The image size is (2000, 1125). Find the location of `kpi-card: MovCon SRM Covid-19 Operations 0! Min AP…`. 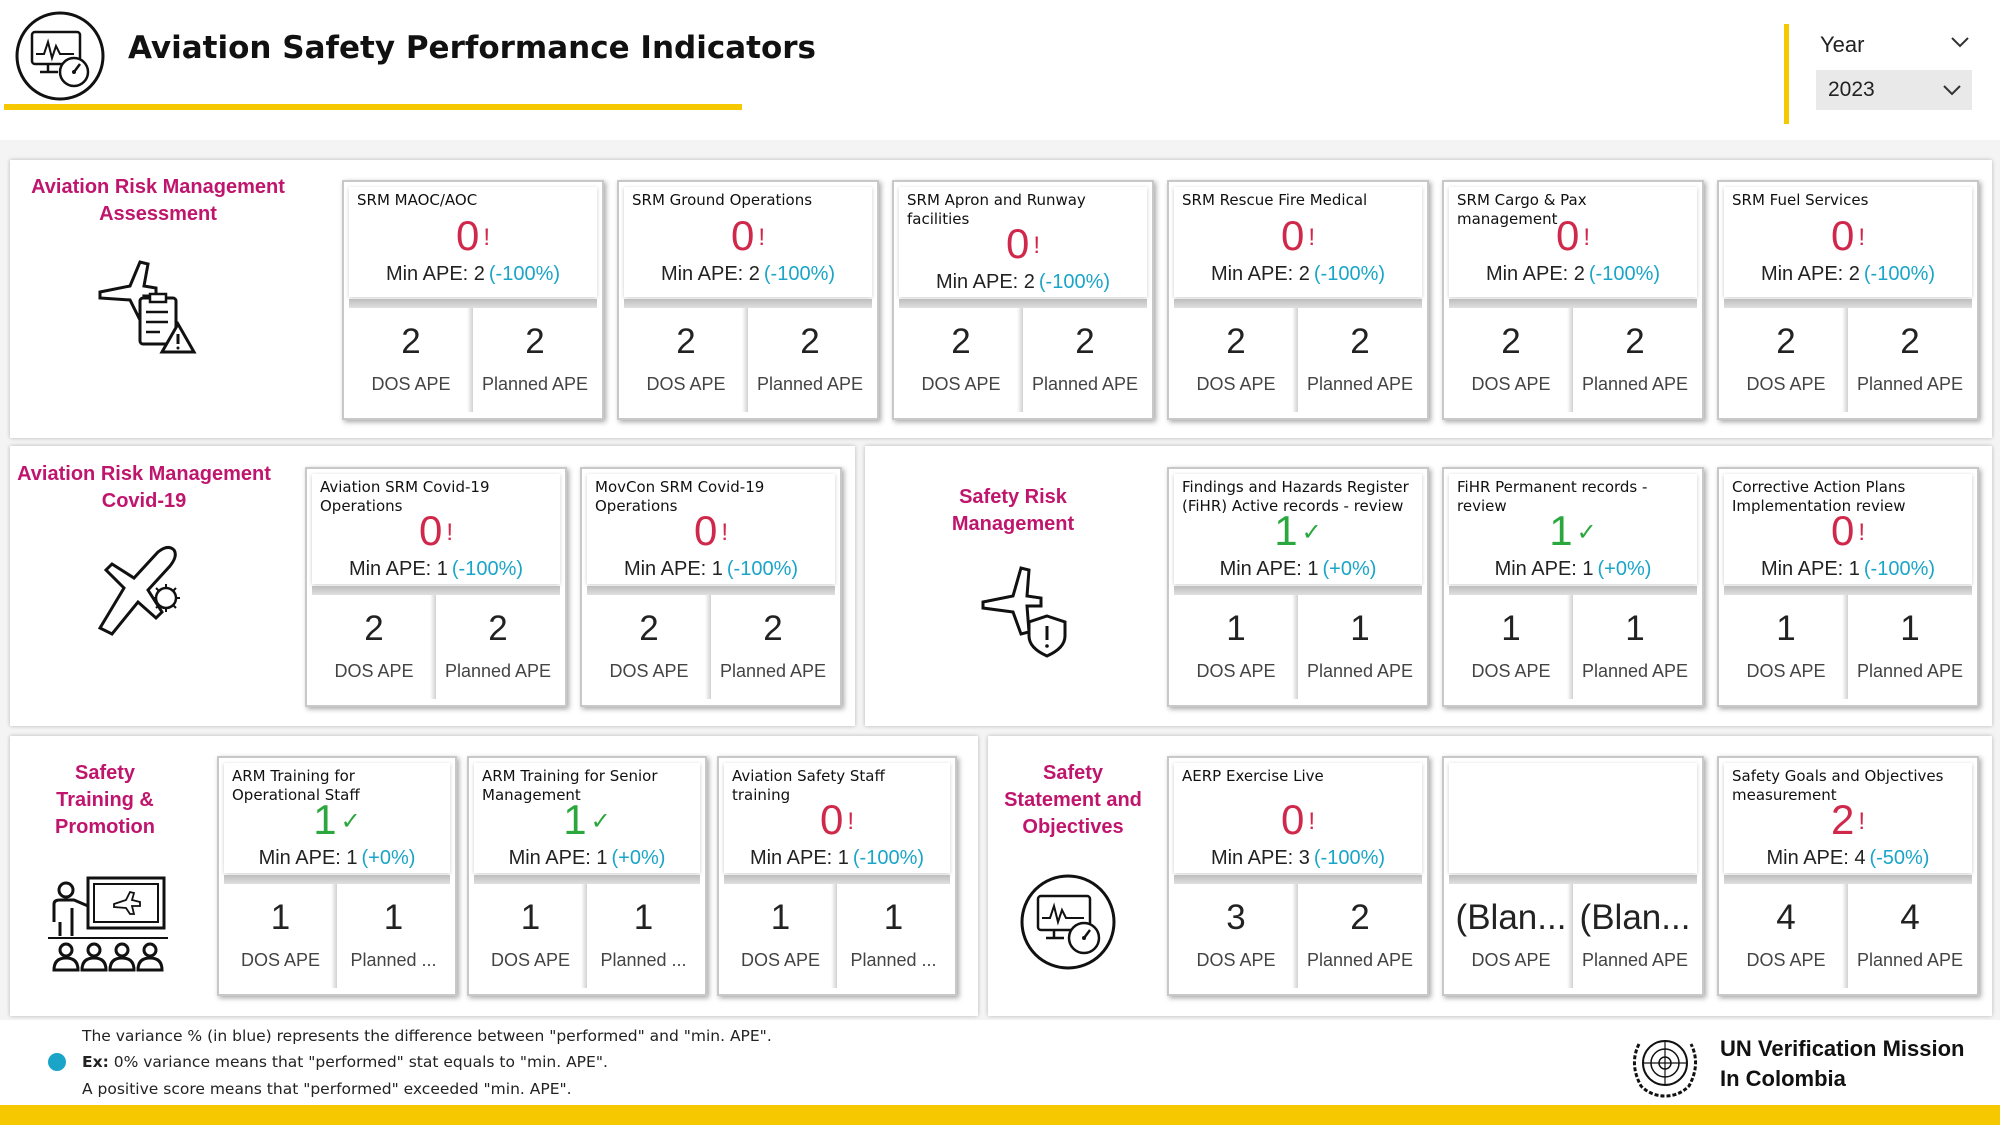

kpi-card: MovCon SRM Covid-19 Operations 0! Min AP… is located at coordinates (711, 587).